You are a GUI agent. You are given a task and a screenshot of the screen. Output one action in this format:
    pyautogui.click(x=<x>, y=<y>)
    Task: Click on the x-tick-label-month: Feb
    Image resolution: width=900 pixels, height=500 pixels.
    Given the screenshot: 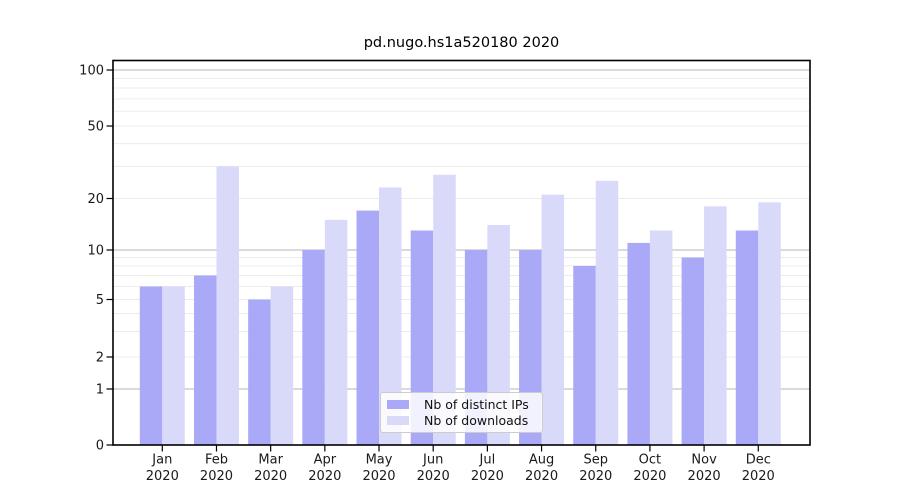 What is the action you would take?
    pyautogui.click(x=216, y=460)
    